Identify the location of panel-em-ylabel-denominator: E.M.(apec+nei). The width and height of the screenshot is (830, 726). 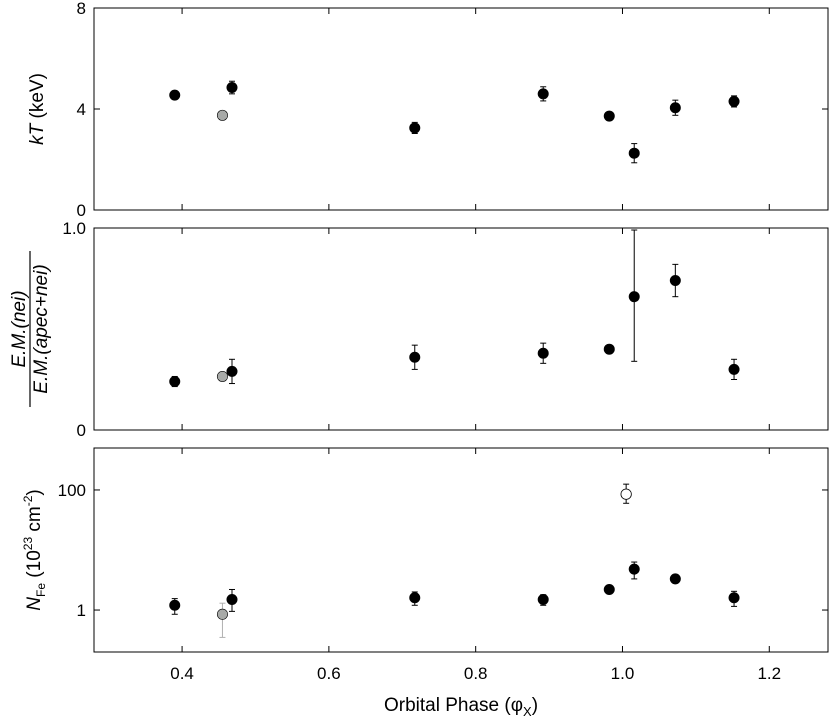
(41, 328).